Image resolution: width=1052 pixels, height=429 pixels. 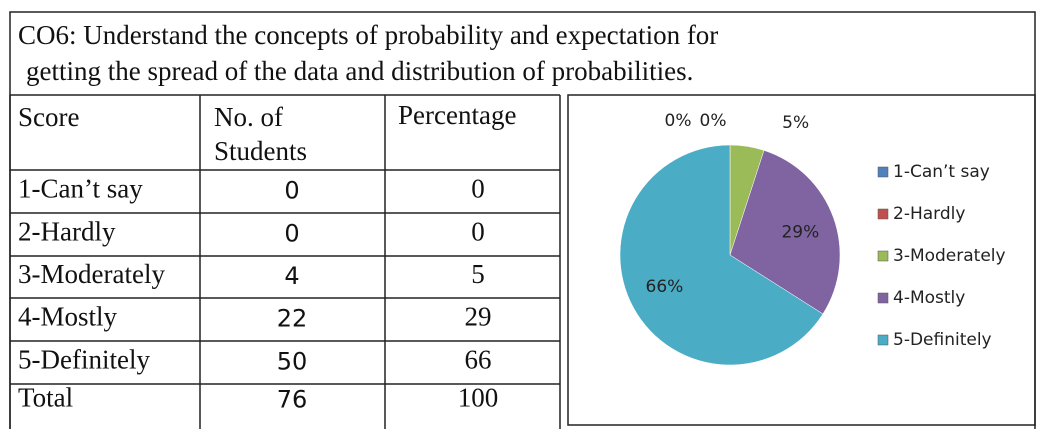 I want to click on score-cell: 5-Definitely, so click(x=84, y=360).